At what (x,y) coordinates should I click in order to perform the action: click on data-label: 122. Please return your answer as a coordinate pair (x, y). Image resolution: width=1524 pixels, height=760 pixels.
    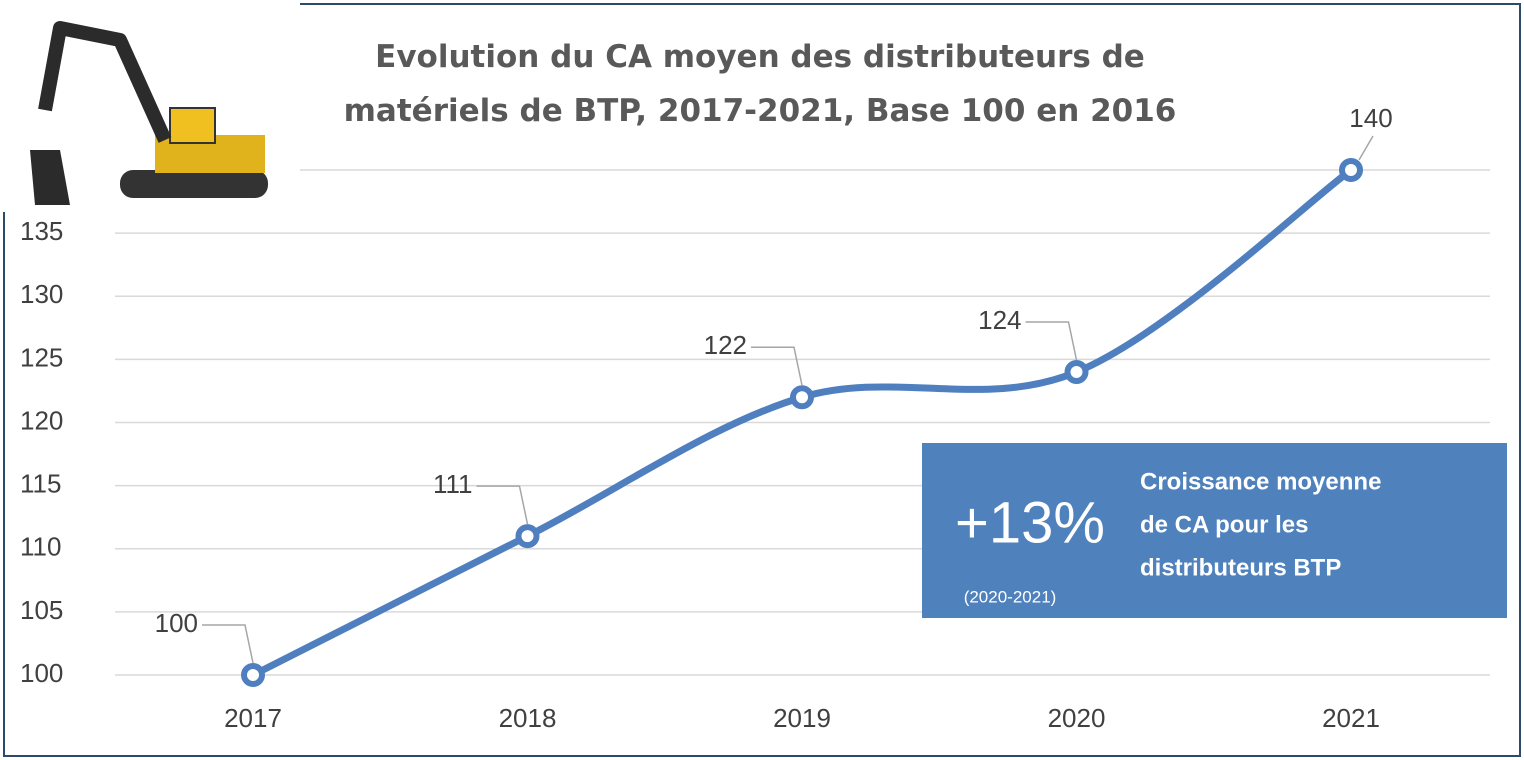
    Looking at the image, I should click on (725, 345).